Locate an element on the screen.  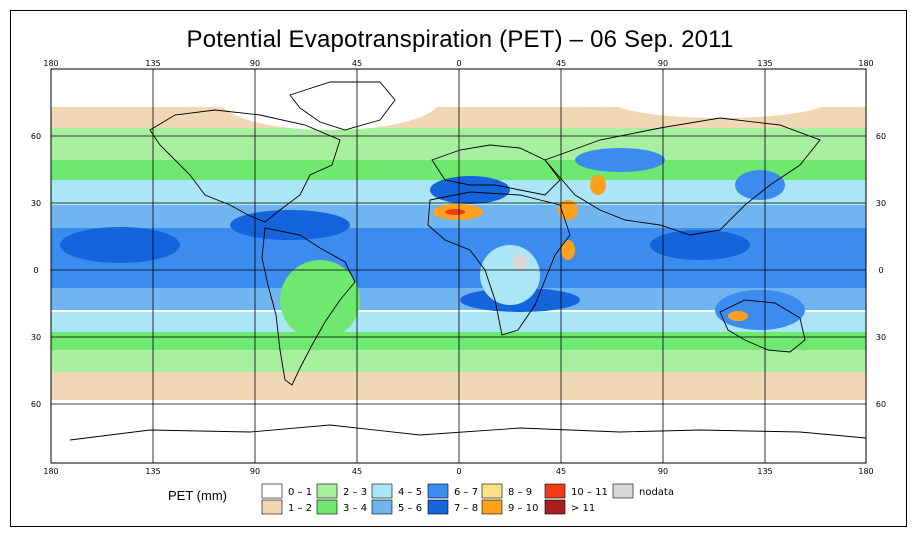
legend-label: 10 – 11 is located at coordinates (589, 492).